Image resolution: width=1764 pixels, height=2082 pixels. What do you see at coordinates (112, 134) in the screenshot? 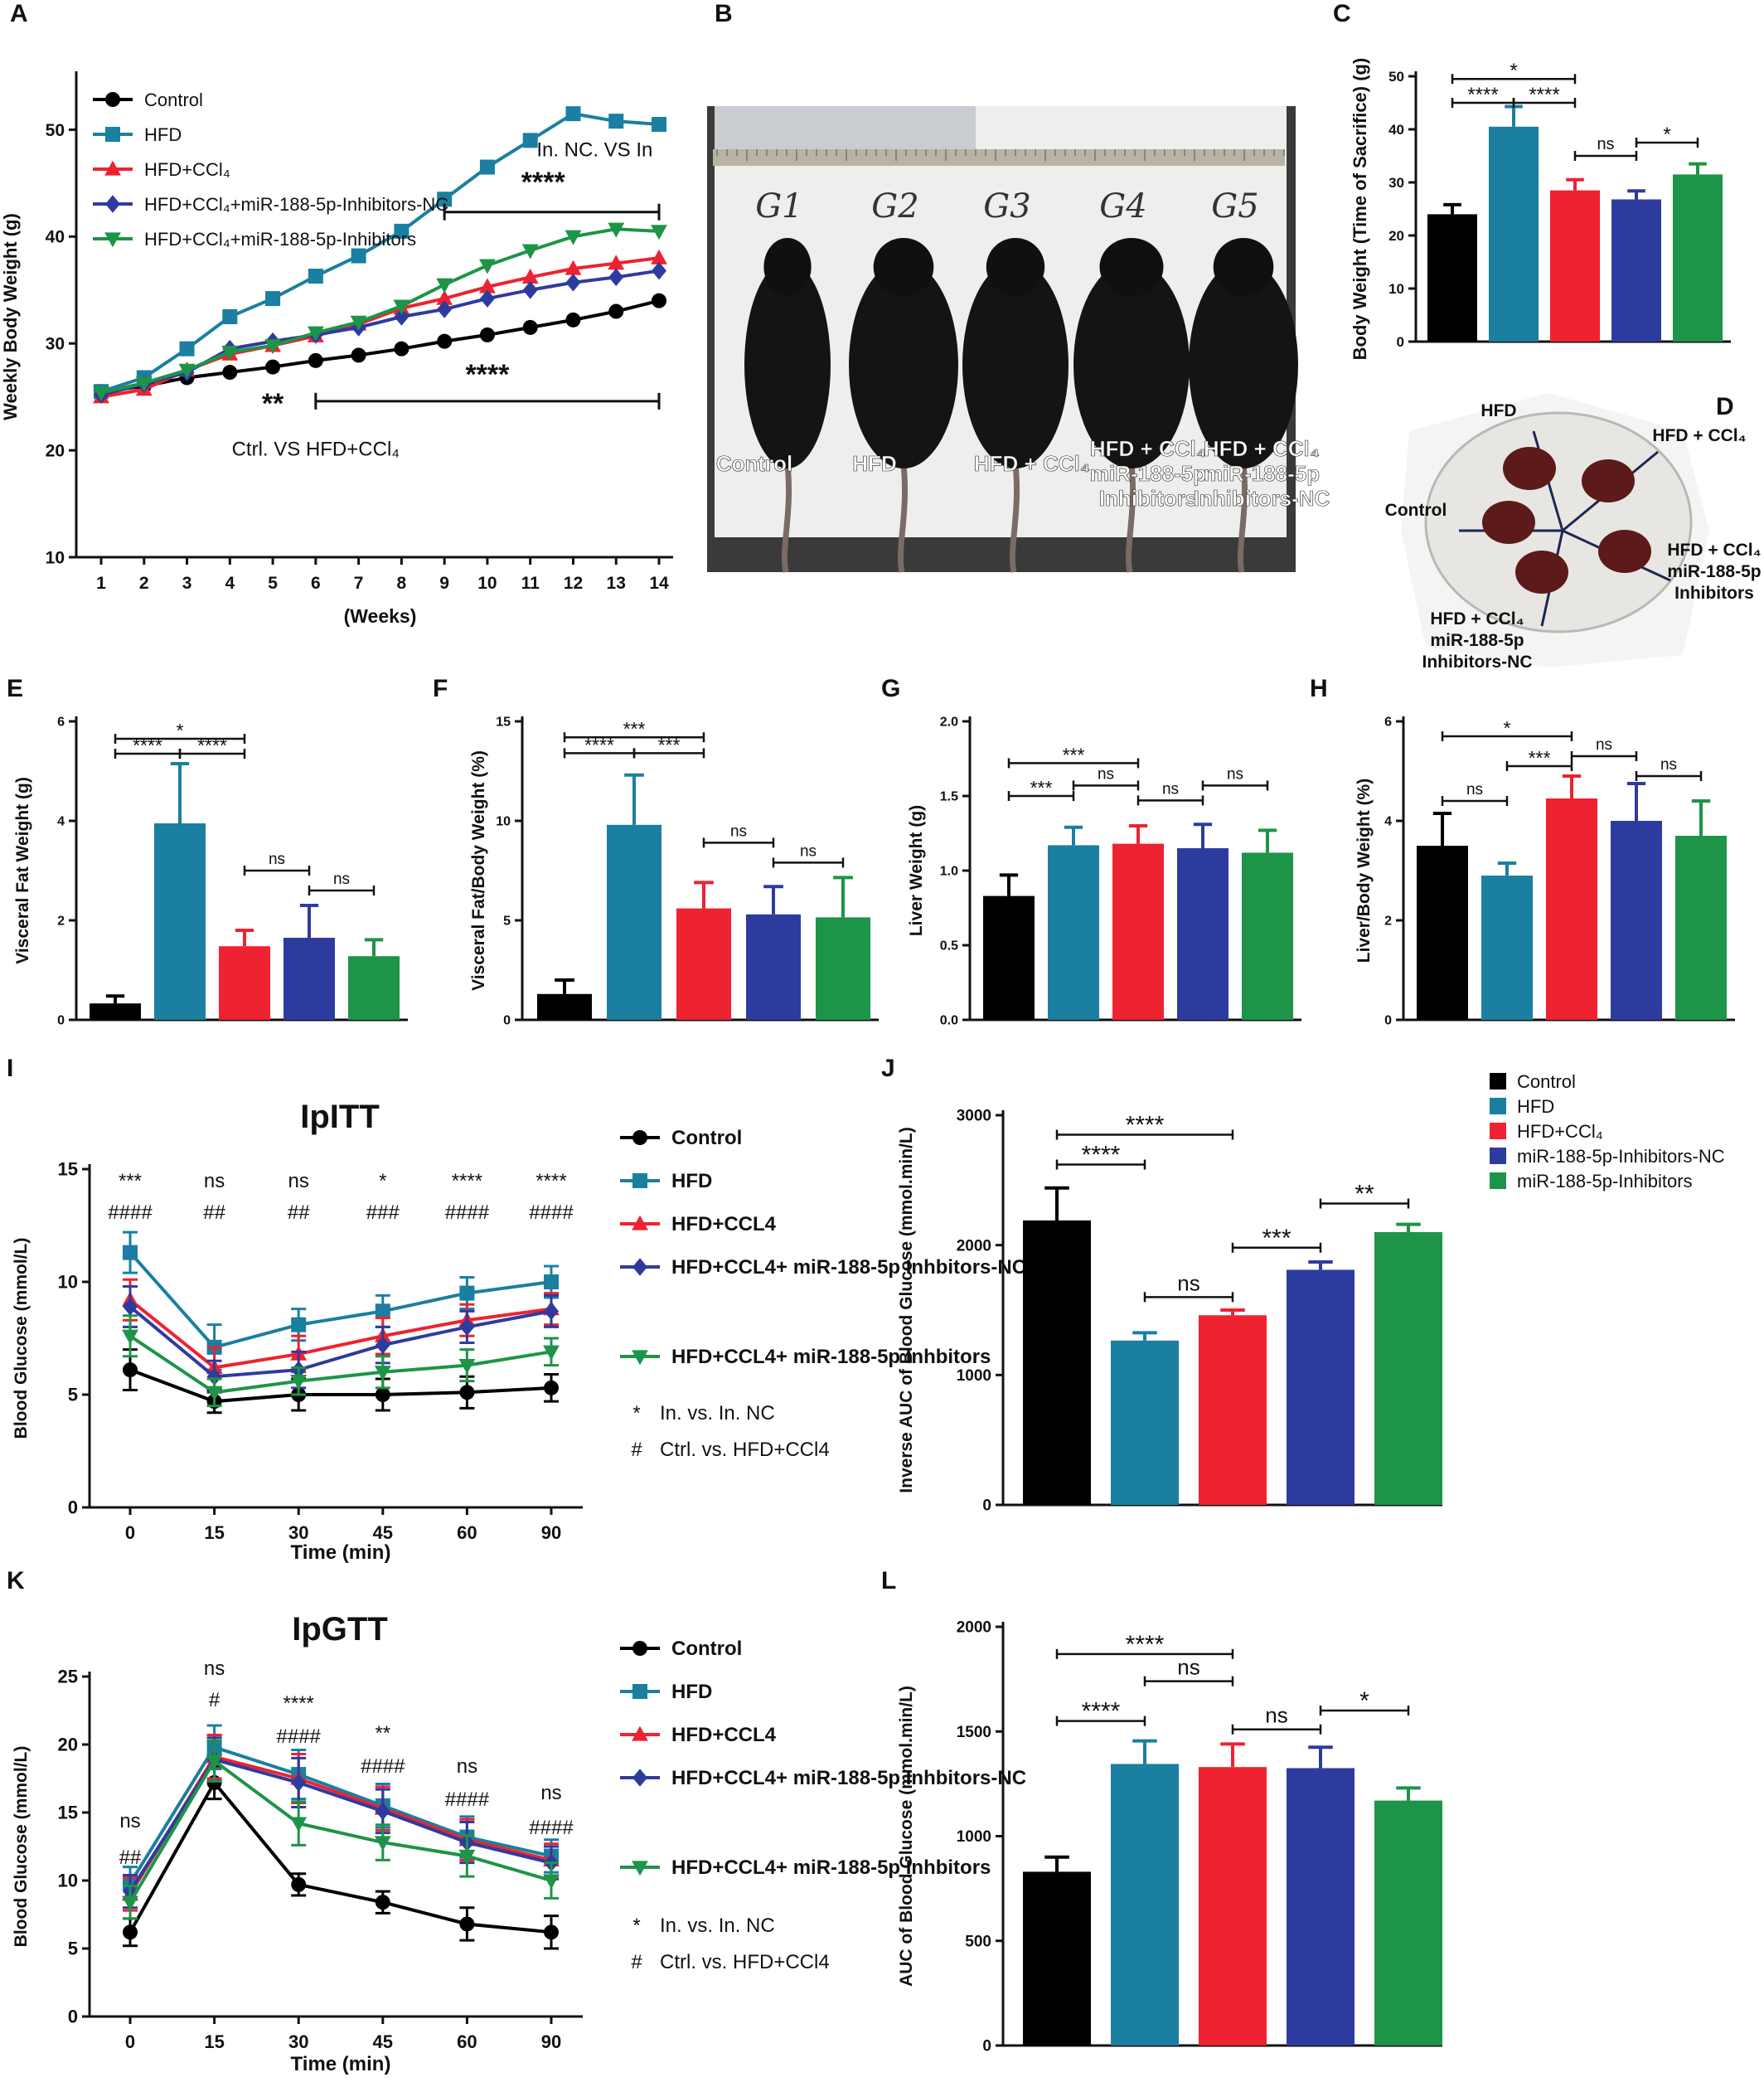
I see `chart-A-legend-marker` at bounding box center [112, 134].